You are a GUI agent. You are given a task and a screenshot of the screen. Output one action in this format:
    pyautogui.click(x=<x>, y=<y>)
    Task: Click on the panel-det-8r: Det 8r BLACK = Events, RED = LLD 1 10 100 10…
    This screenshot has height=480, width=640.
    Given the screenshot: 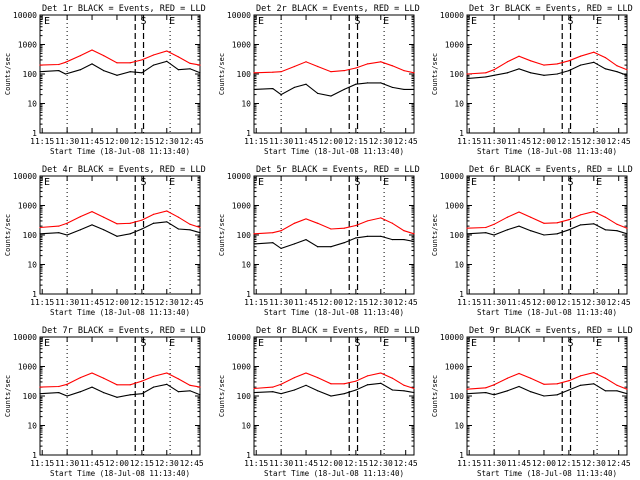 What is the action you would take?
    pyautogui.click(x=319, y=402)
    